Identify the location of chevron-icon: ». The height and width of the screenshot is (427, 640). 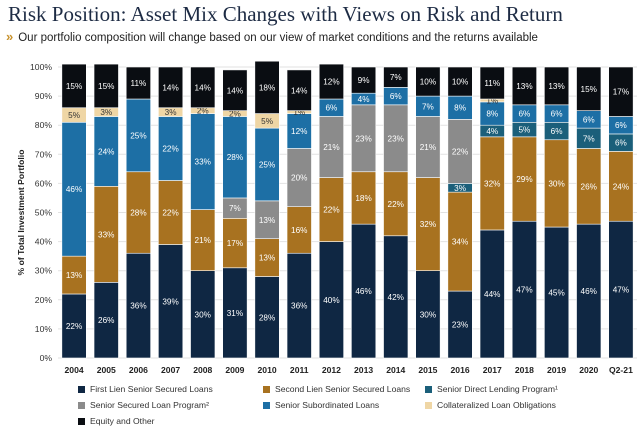
(9, 36).